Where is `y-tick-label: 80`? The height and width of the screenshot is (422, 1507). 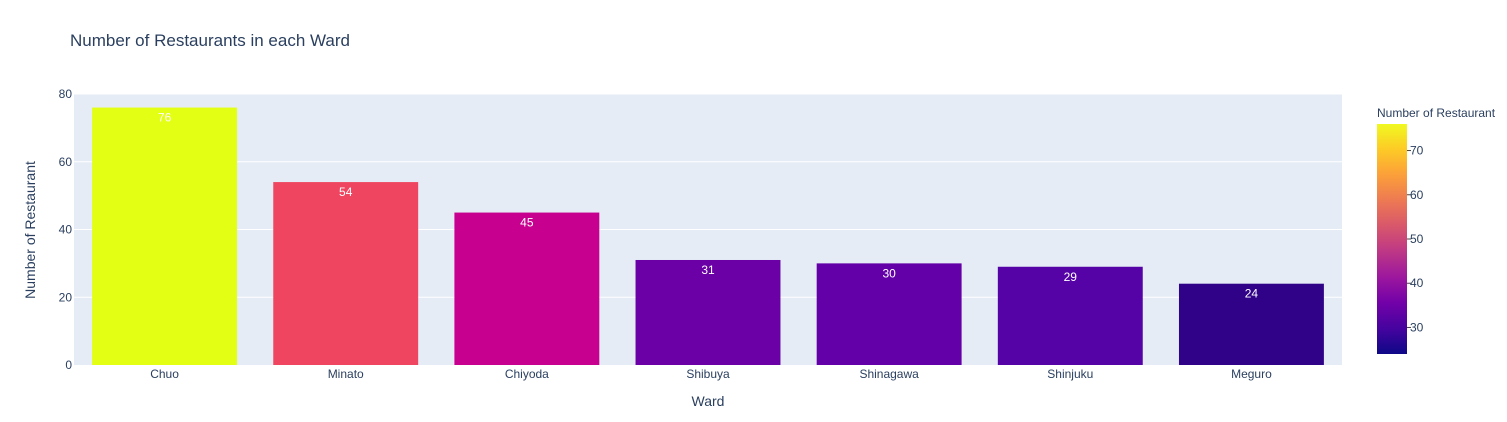 y-tick-label: 80 is located at coordinates (66, 94).